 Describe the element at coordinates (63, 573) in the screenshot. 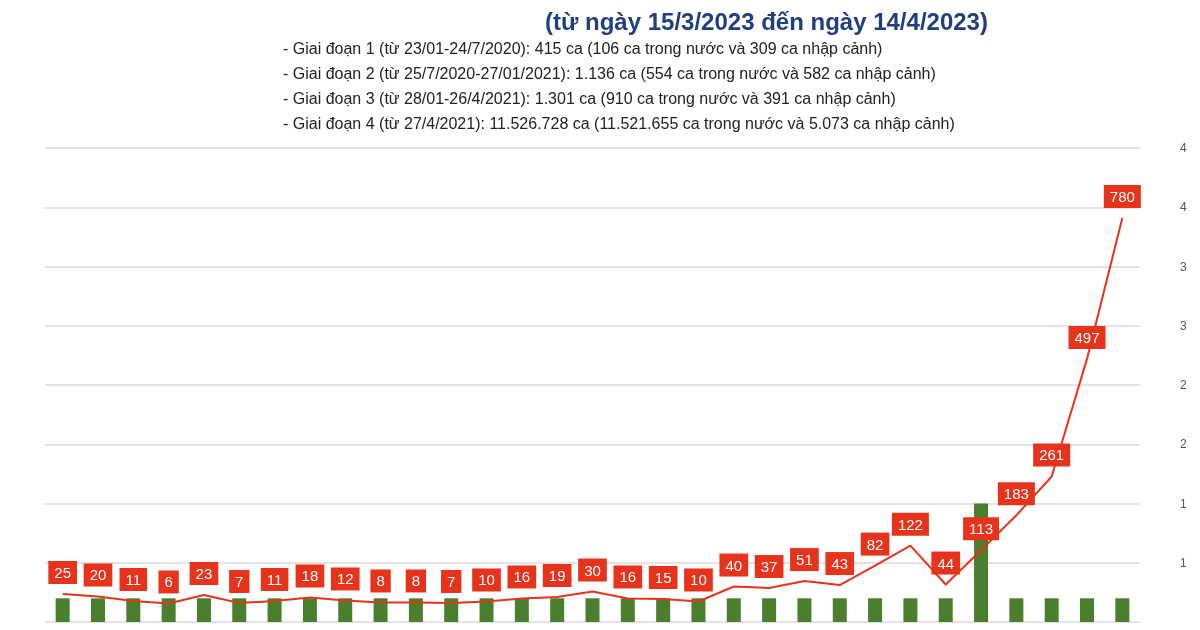

I see `data-label: 25` at that location.